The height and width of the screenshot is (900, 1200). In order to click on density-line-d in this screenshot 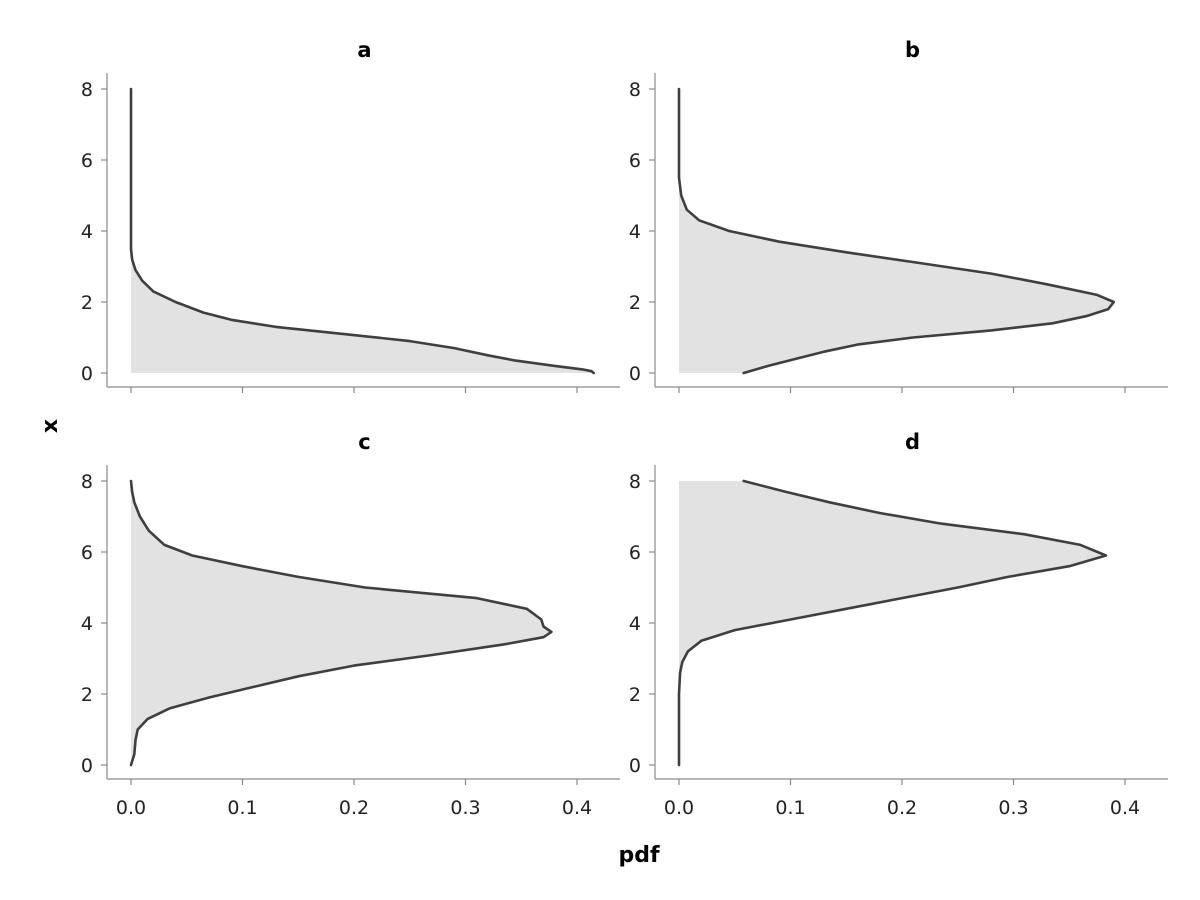, I will do `click(892, 623)`.